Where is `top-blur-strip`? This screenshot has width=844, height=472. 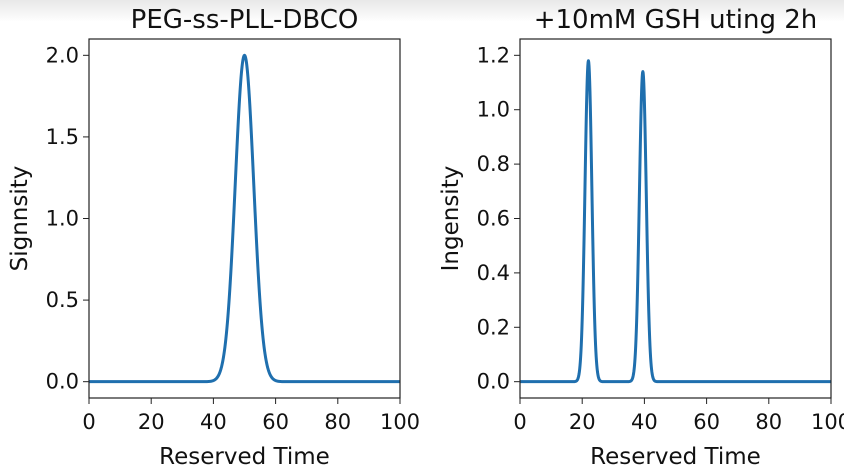 top-blur-strip is located at coordinates (422, 11).